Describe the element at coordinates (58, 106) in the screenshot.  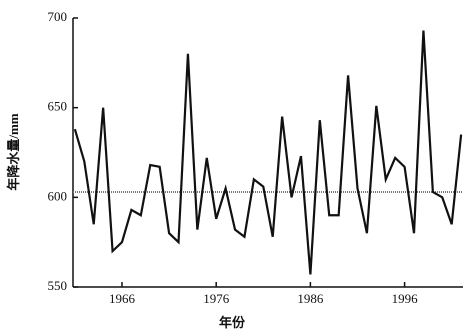
I see `y-tick-label: 650` at that location.